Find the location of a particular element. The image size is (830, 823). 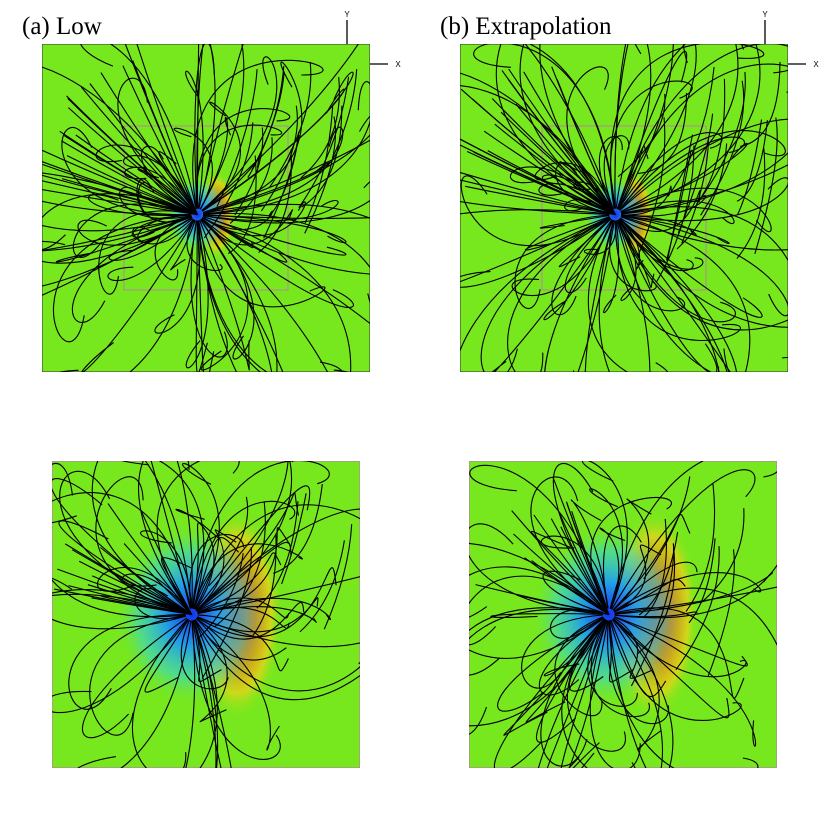

label-low: (a) Low is located at coordinates (62, 26).